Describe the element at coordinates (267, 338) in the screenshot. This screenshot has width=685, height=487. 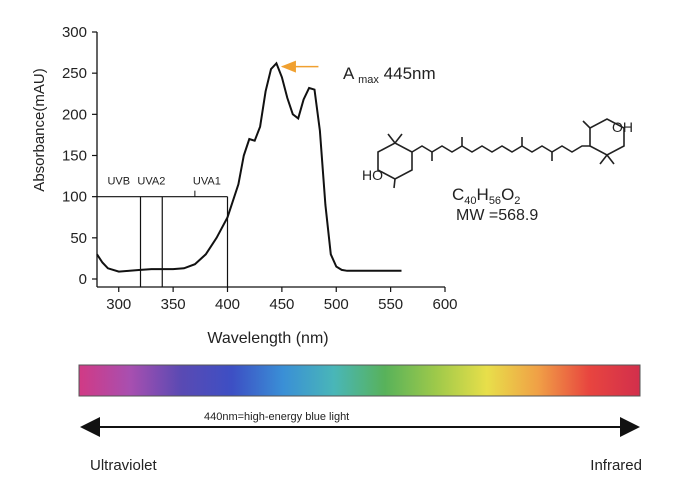
I see `x-axis-label: Wavelength (nm)` at that location.